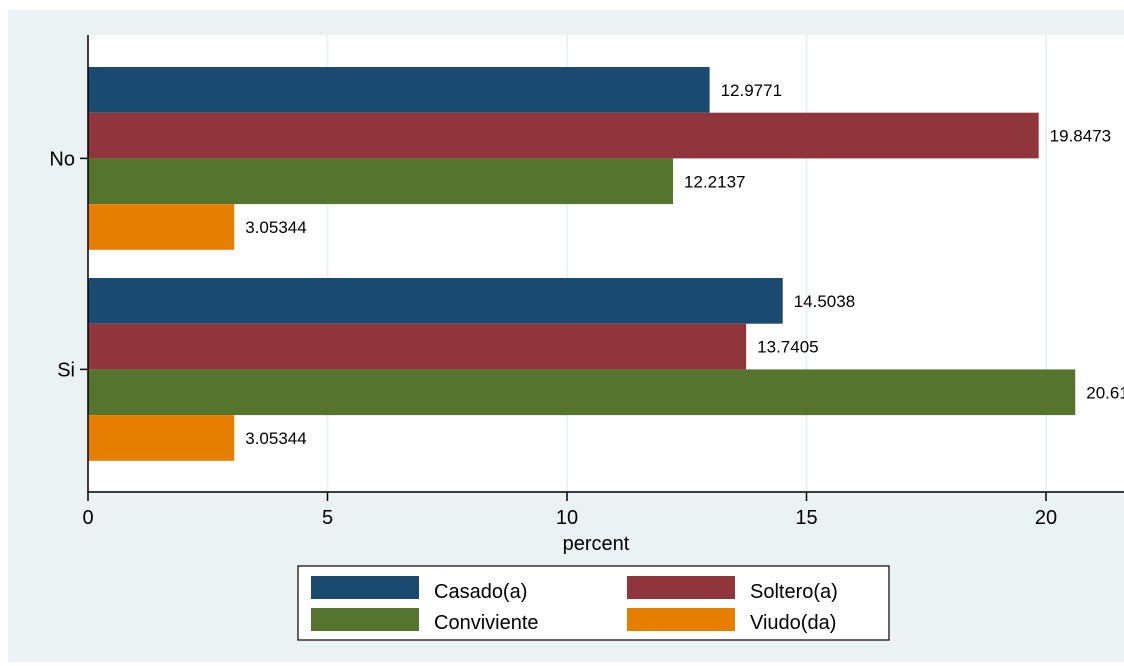  Describe the element at coordinates (62, 159) in the screenshot. I see `y-tick-label: No` at that location.